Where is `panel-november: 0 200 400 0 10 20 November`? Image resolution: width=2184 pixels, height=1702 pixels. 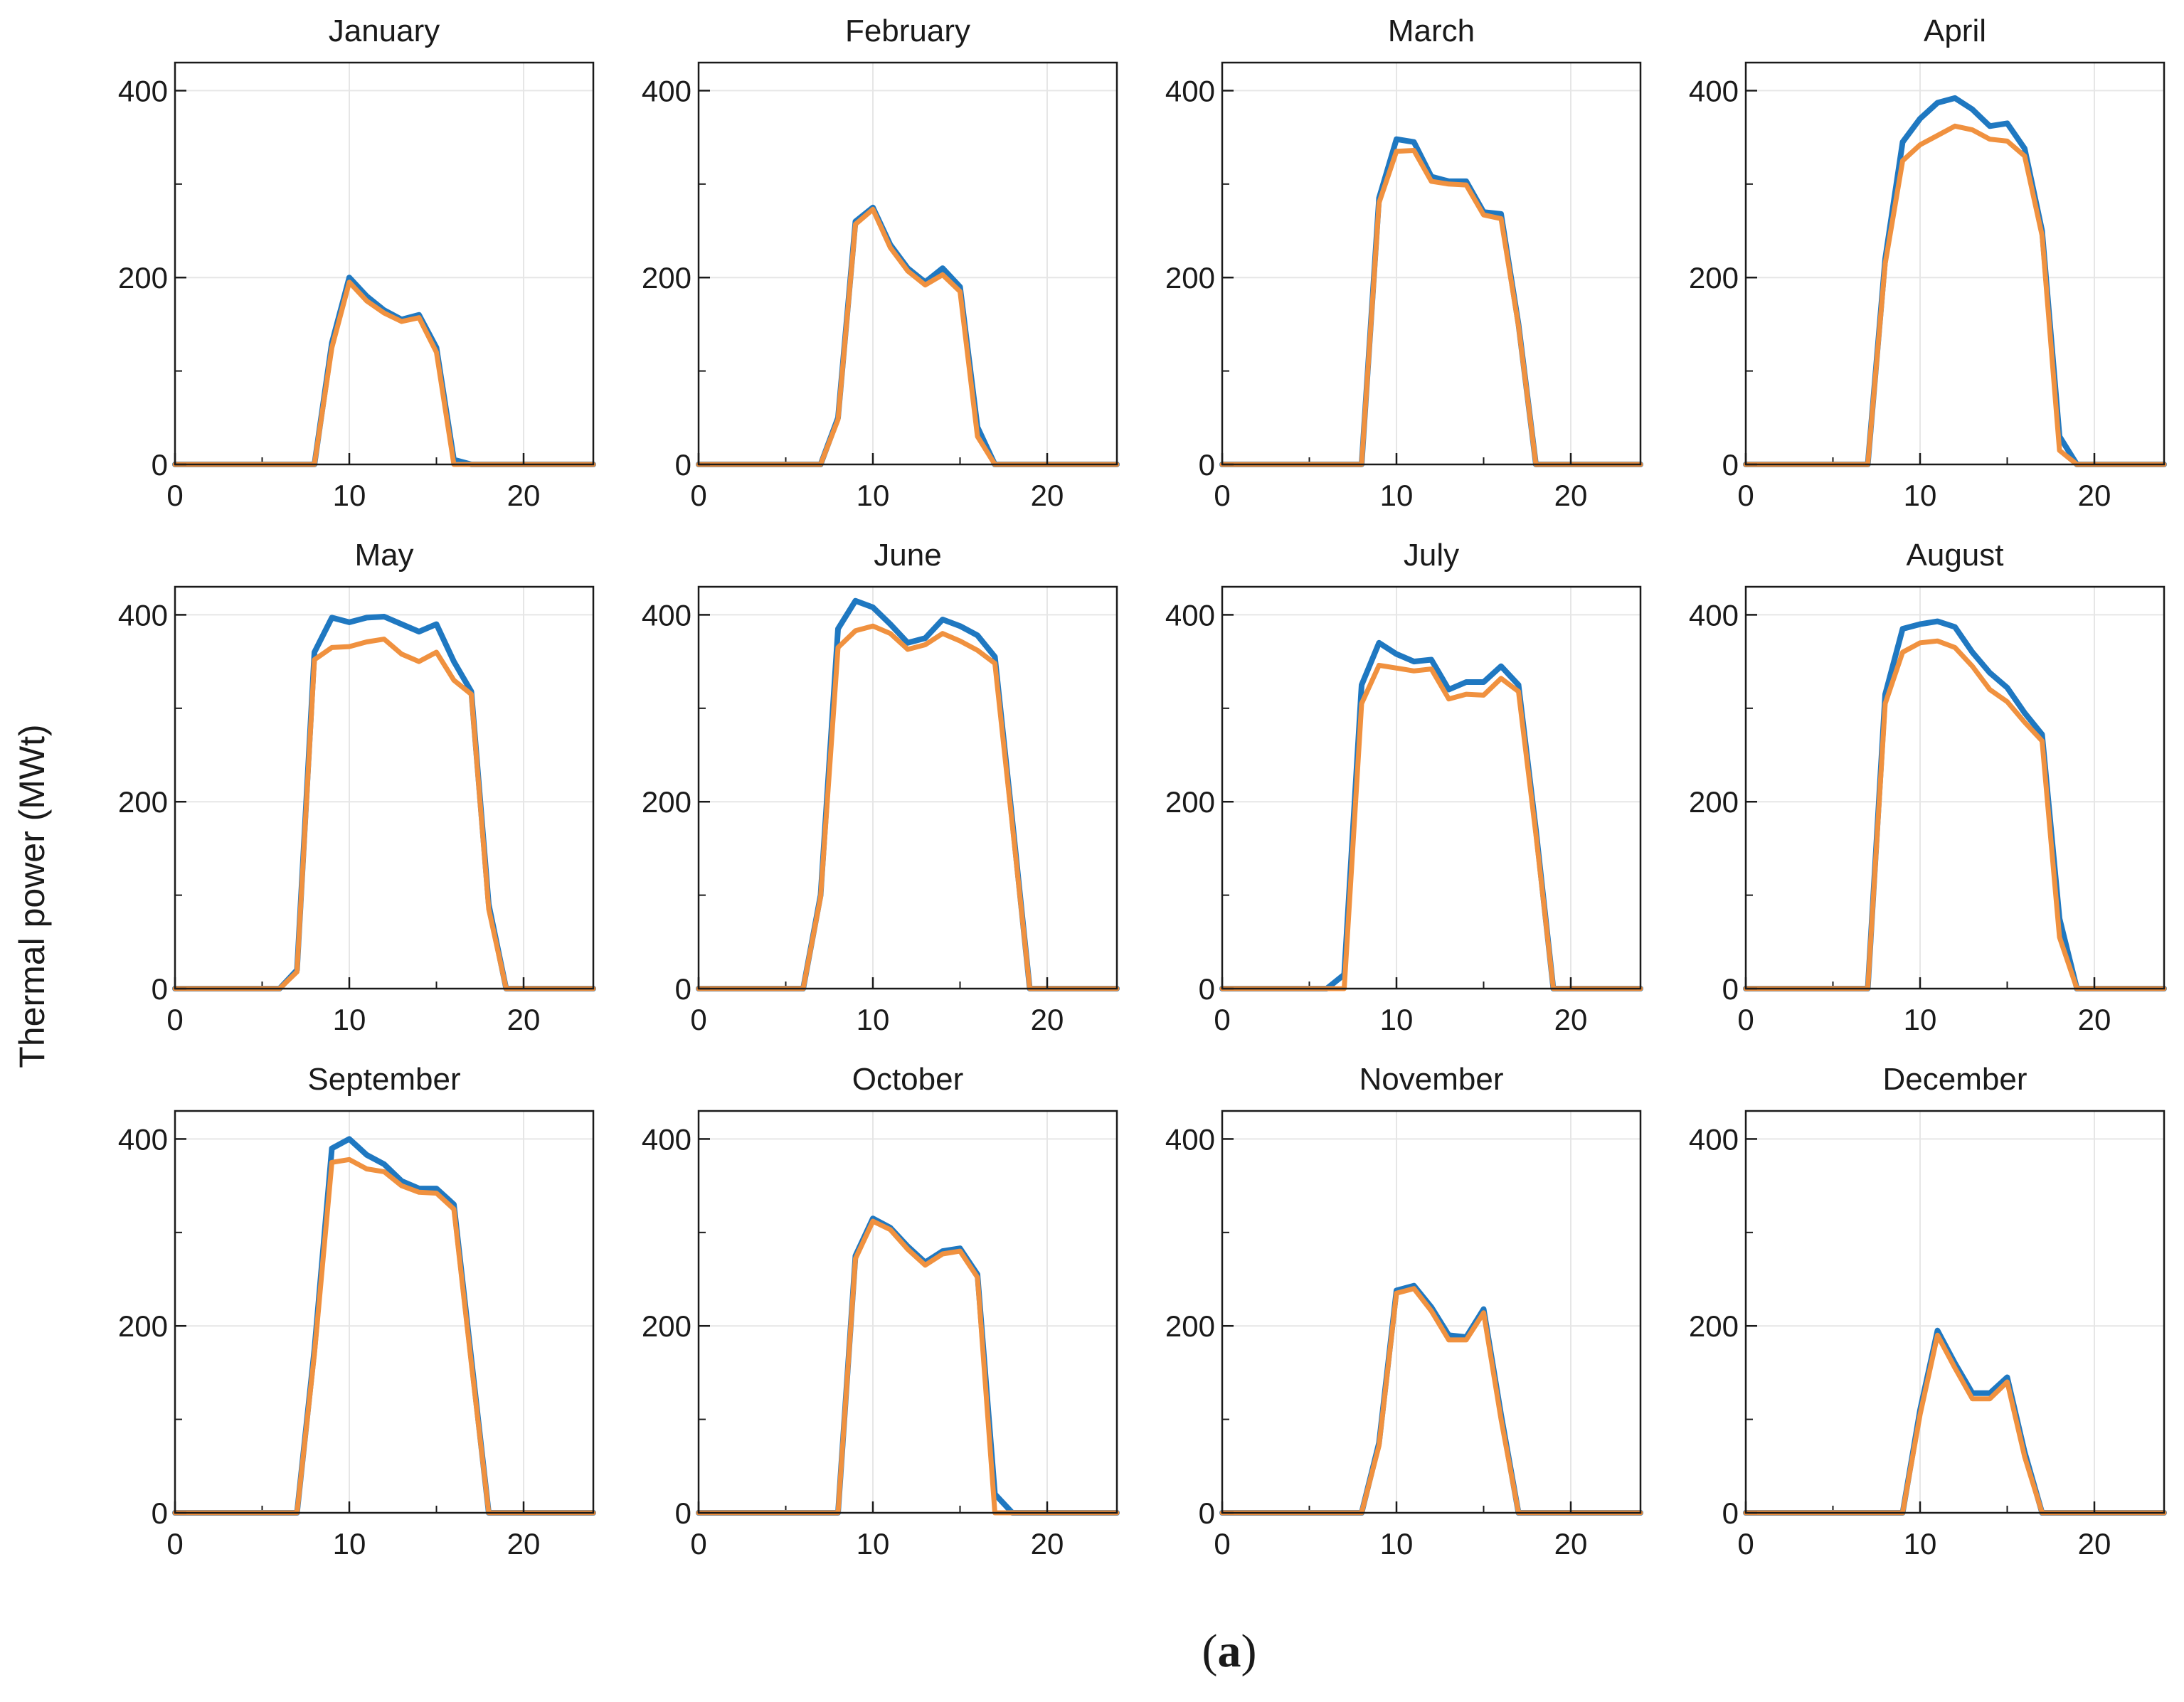 panel-november: 0 200 400 0 10 20 November is located at coordinates (1404, 1311).